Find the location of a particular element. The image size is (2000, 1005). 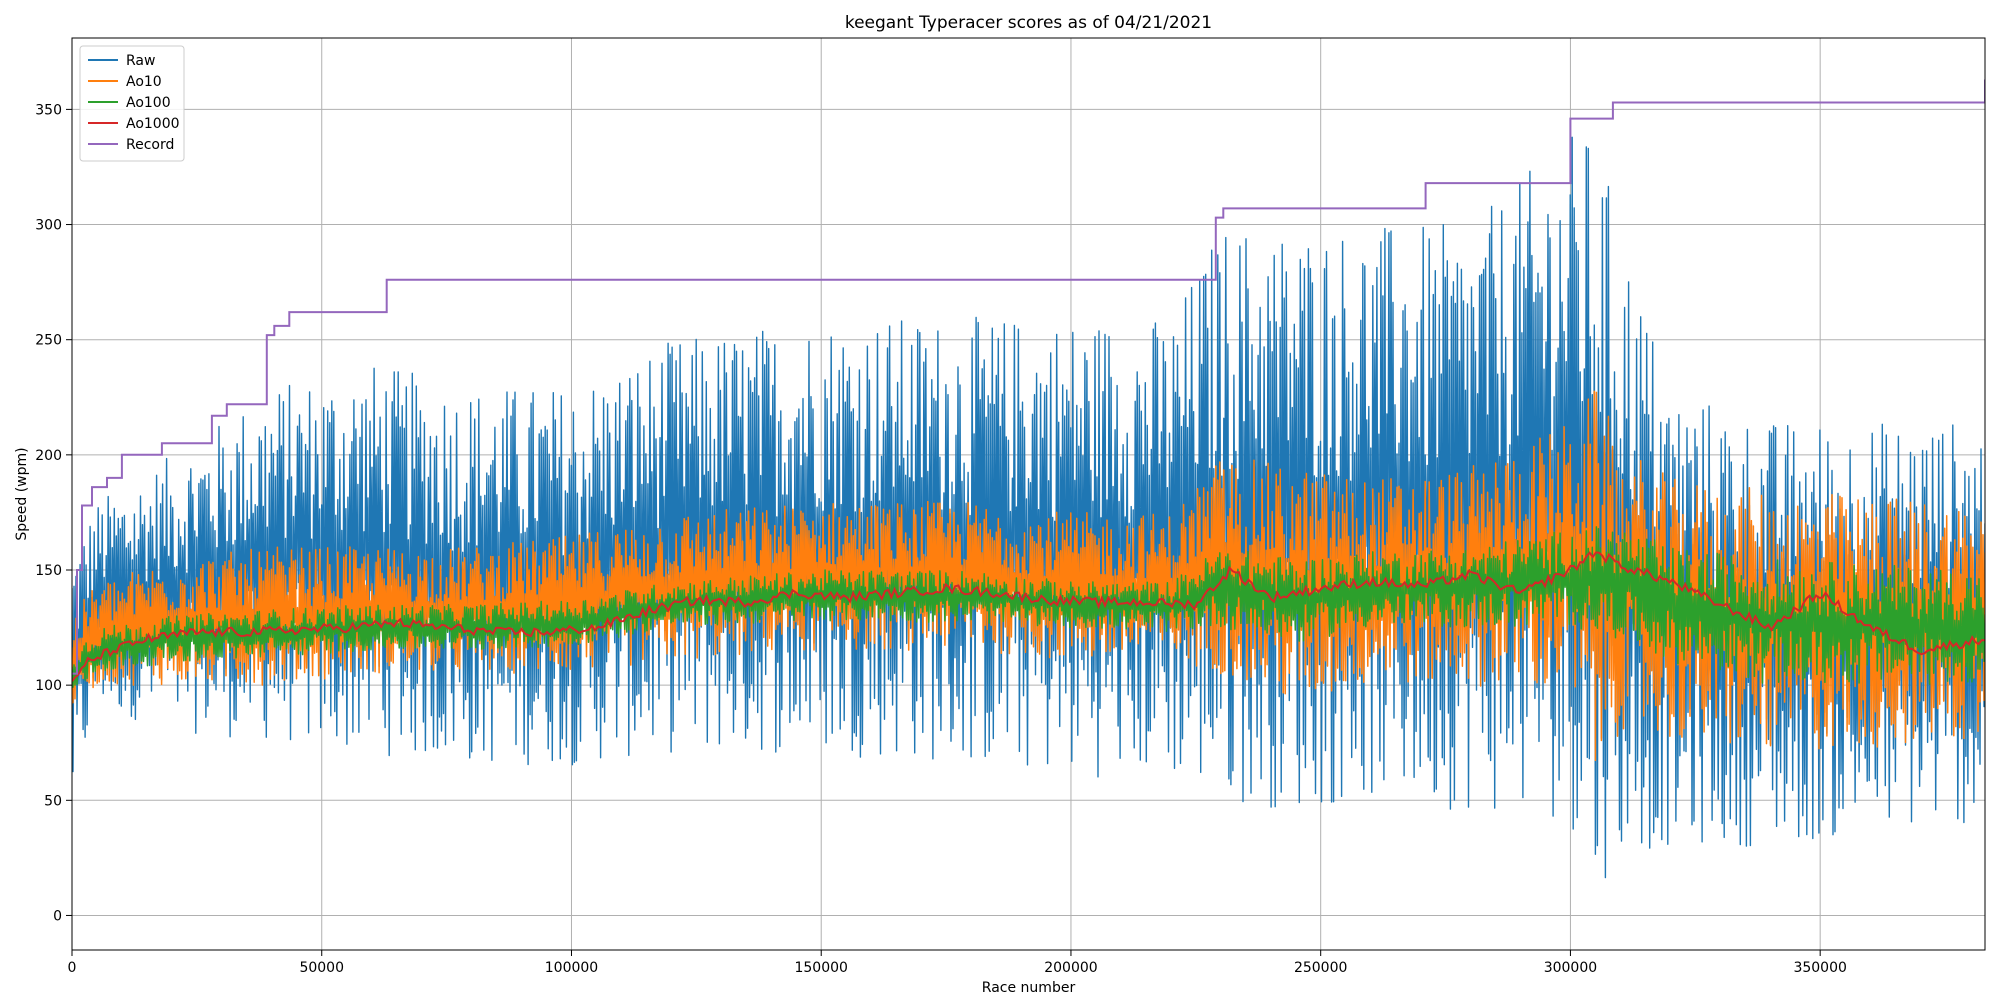

x-tick-label: 300000 is located at coordinates (1570, 968).